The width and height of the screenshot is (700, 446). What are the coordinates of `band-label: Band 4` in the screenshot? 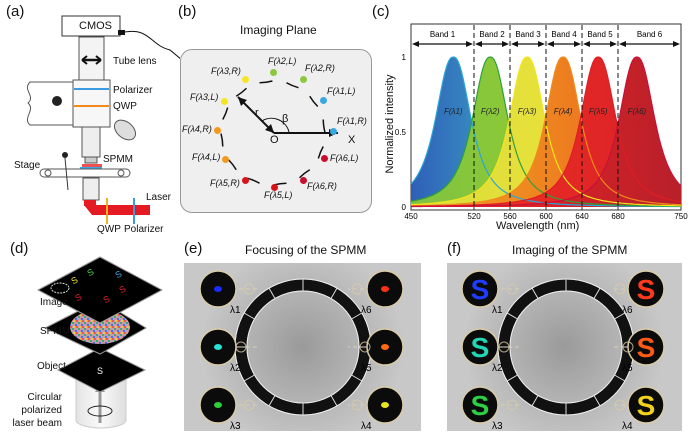 It's located at (564, 34).